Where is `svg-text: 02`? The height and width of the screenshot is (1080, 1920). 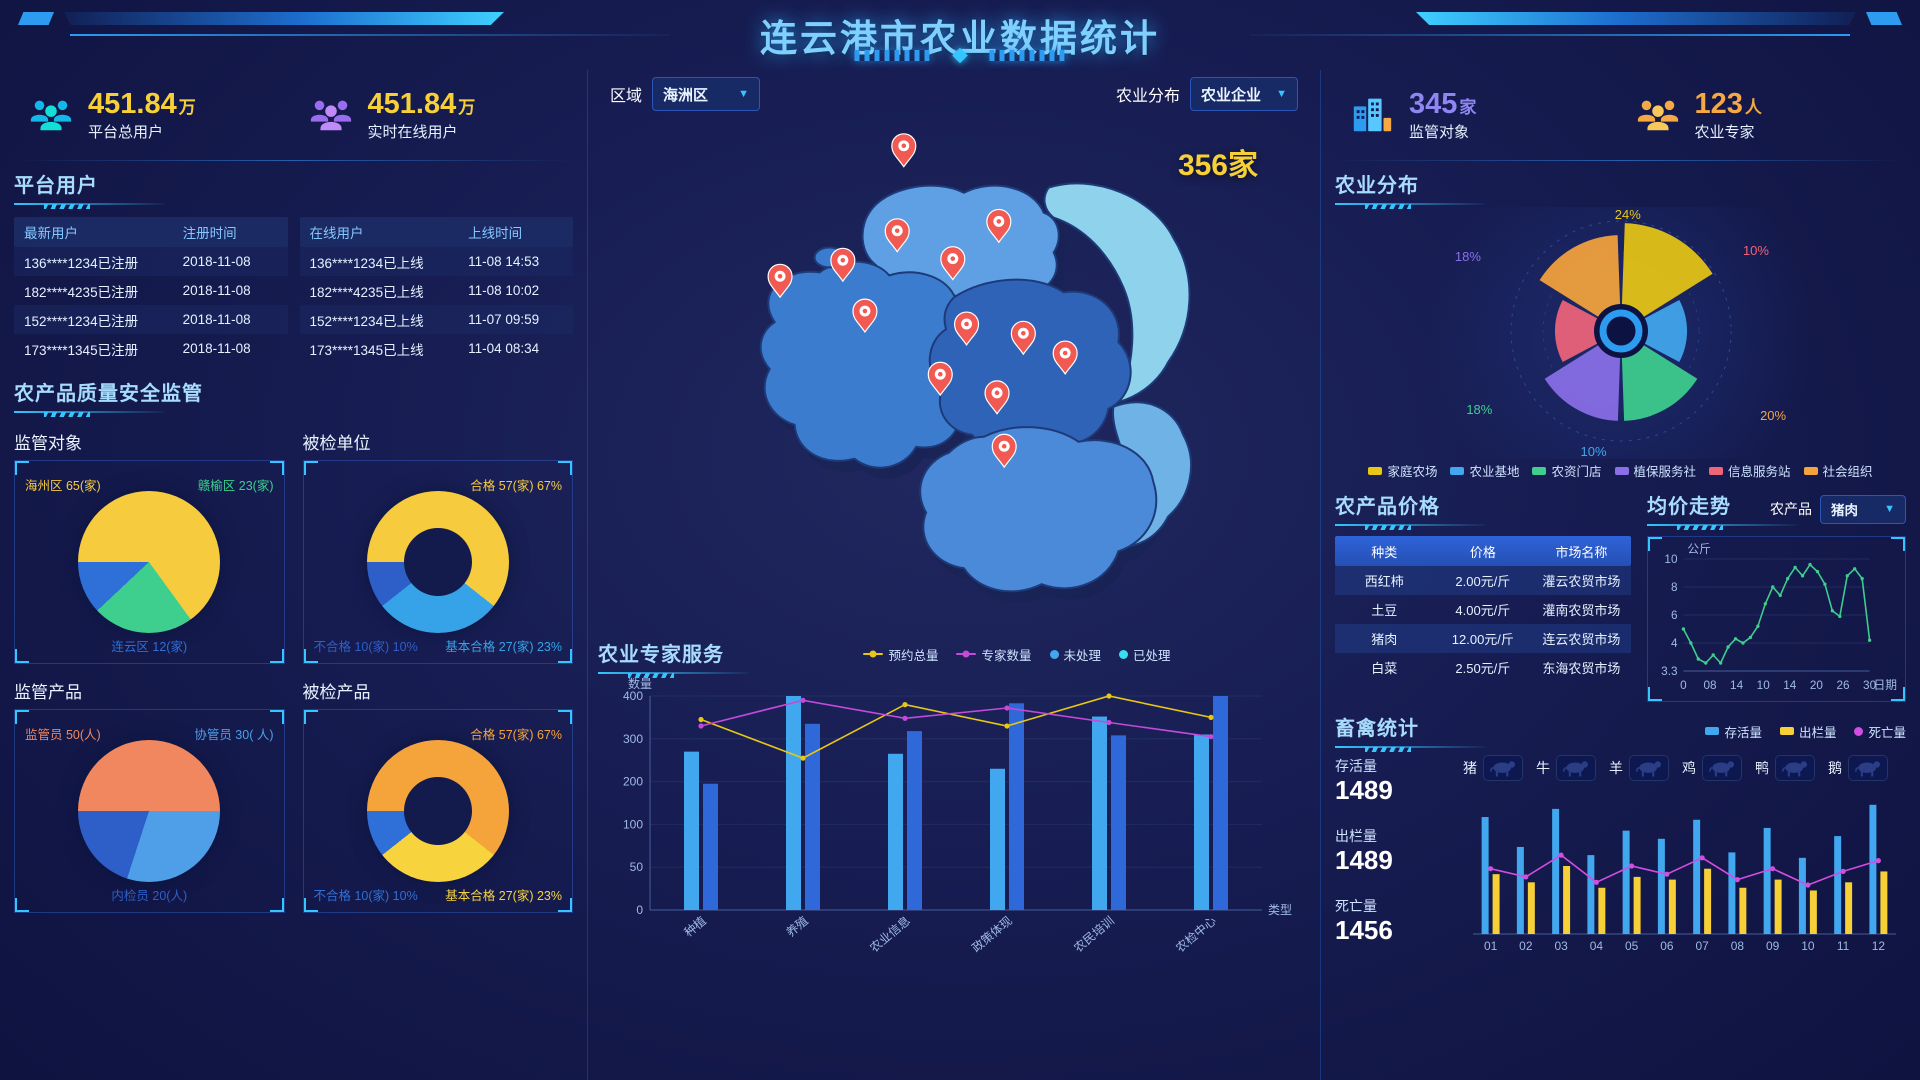
svg-text: 02 is located at coordinates (1526, 946).